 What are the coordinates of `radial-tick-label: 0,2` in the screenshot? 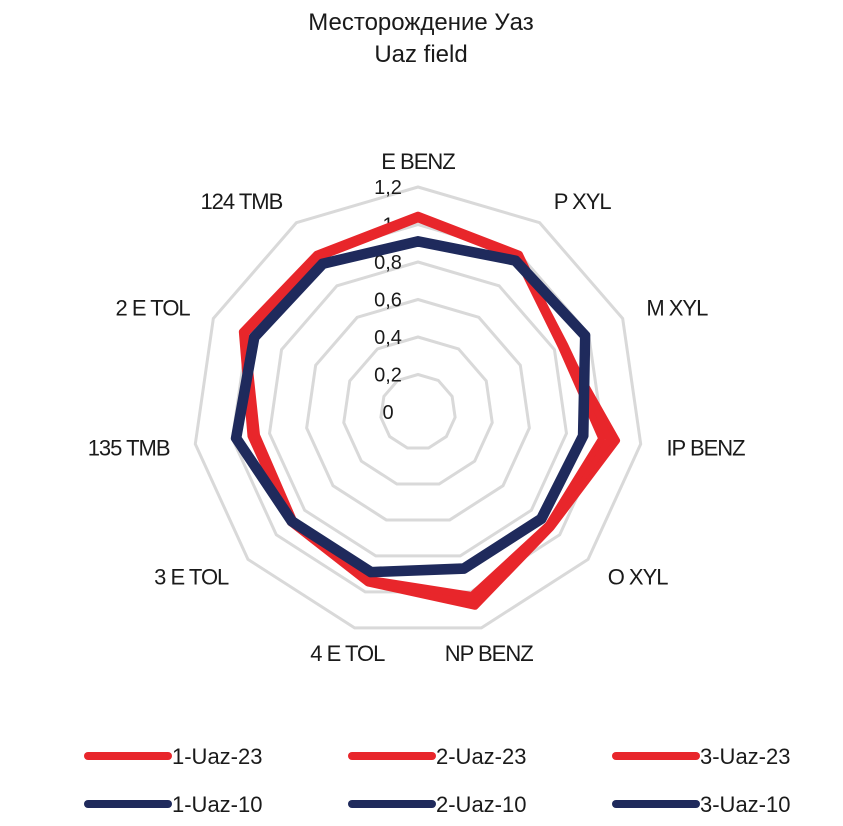 It's located at (388, 376).